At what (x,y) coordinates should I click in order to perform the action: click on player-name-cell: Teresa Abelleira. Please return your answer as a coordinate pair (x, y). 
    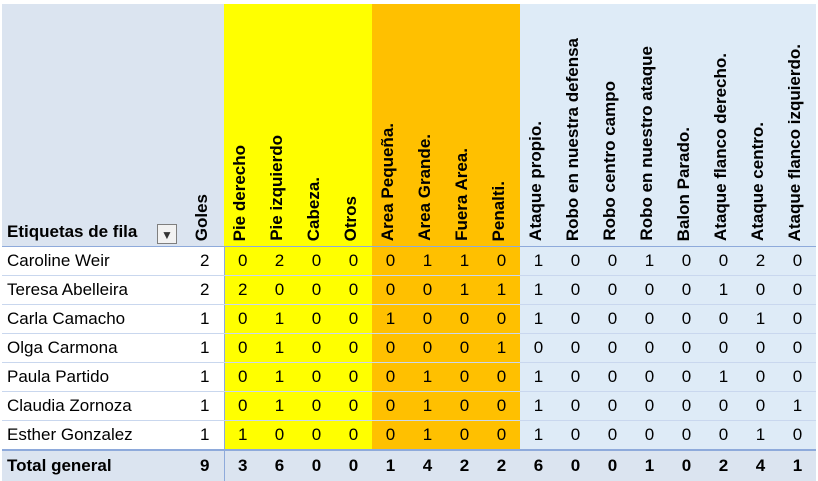
    Looking at the image, I should click on (94, 290).